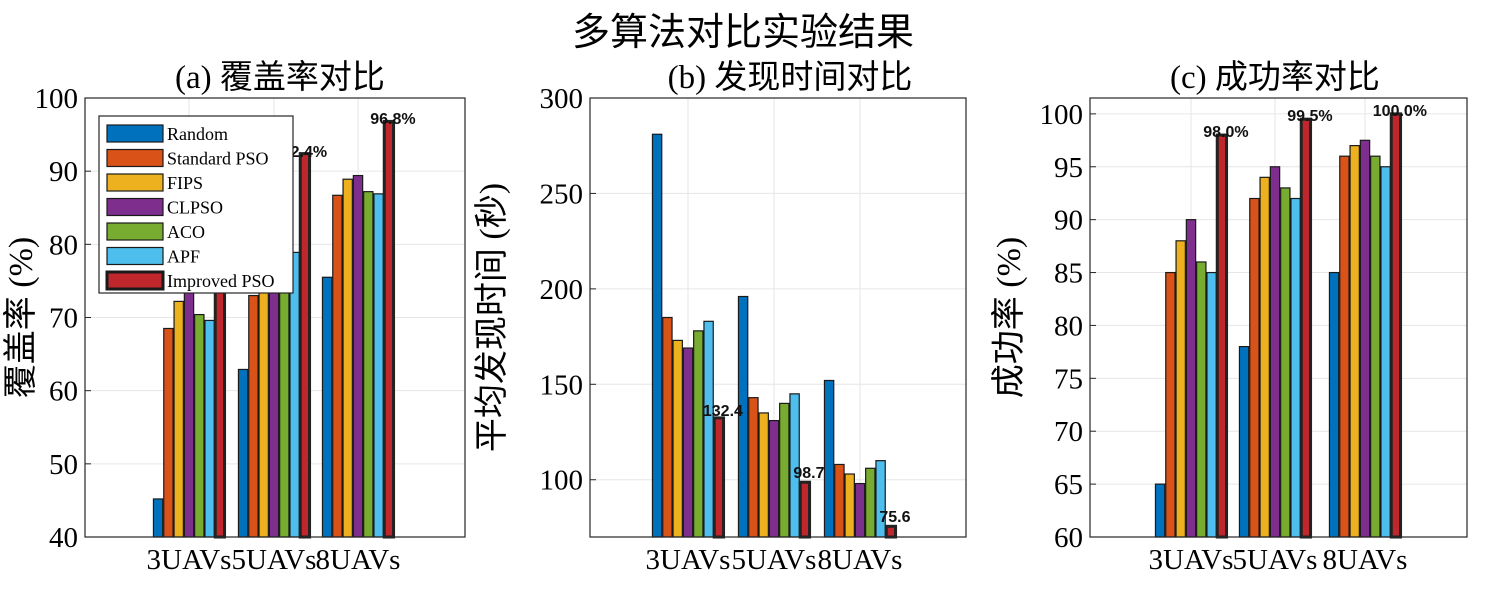 The width and height of the screenshot is (1488, 597). I want to click on panel-title: (b) 发现时间对比, so click(790, 77).